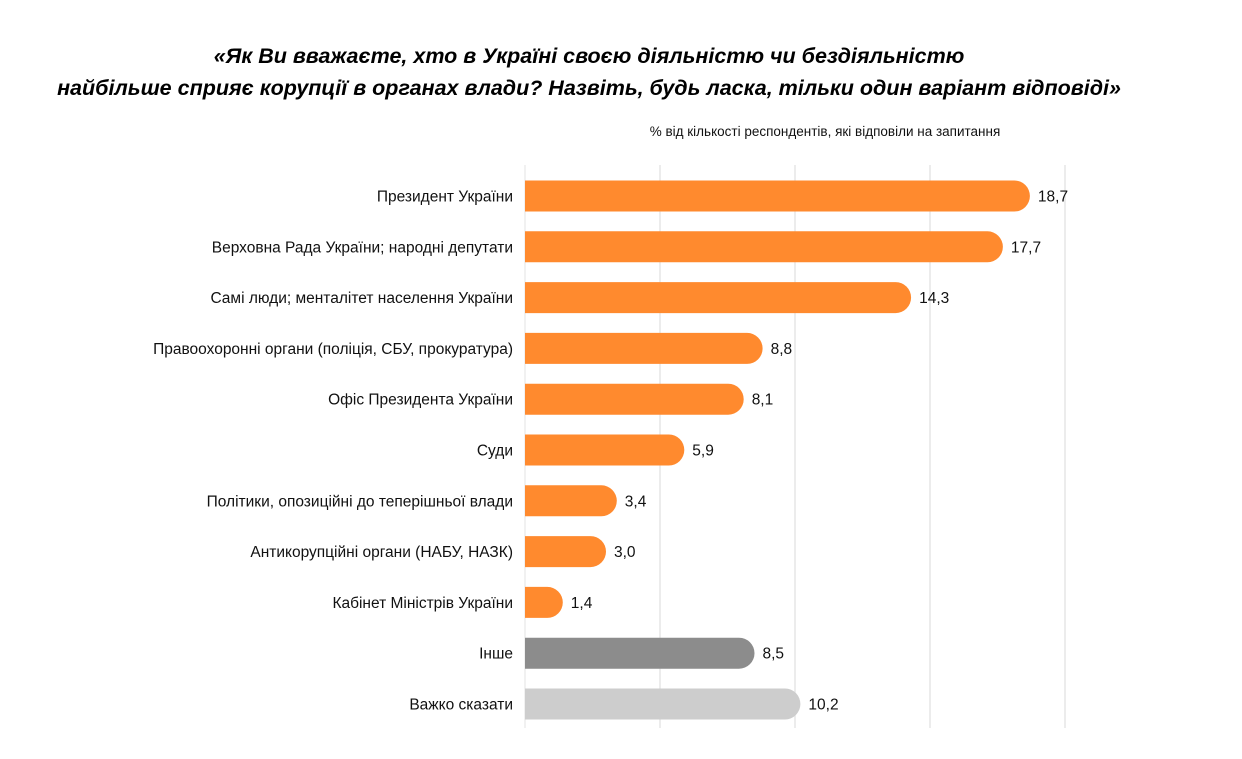  What do you see at coordinates (362, 247) in the screenshot?
I see `category-label: Верховна Рада України; народні депутати` at bounding box center [362, 247].